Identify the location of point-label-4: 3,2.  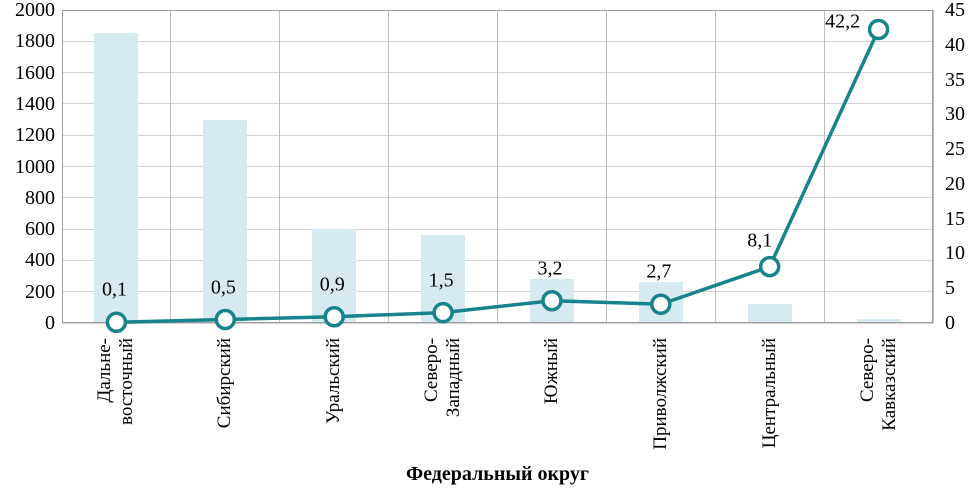
(550, 268).